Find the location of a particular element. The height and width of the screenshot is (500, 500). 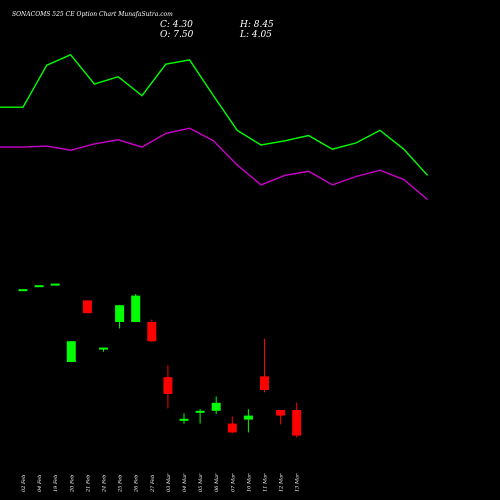

date-label: 04 Feb is located at coordinates (40, 483).